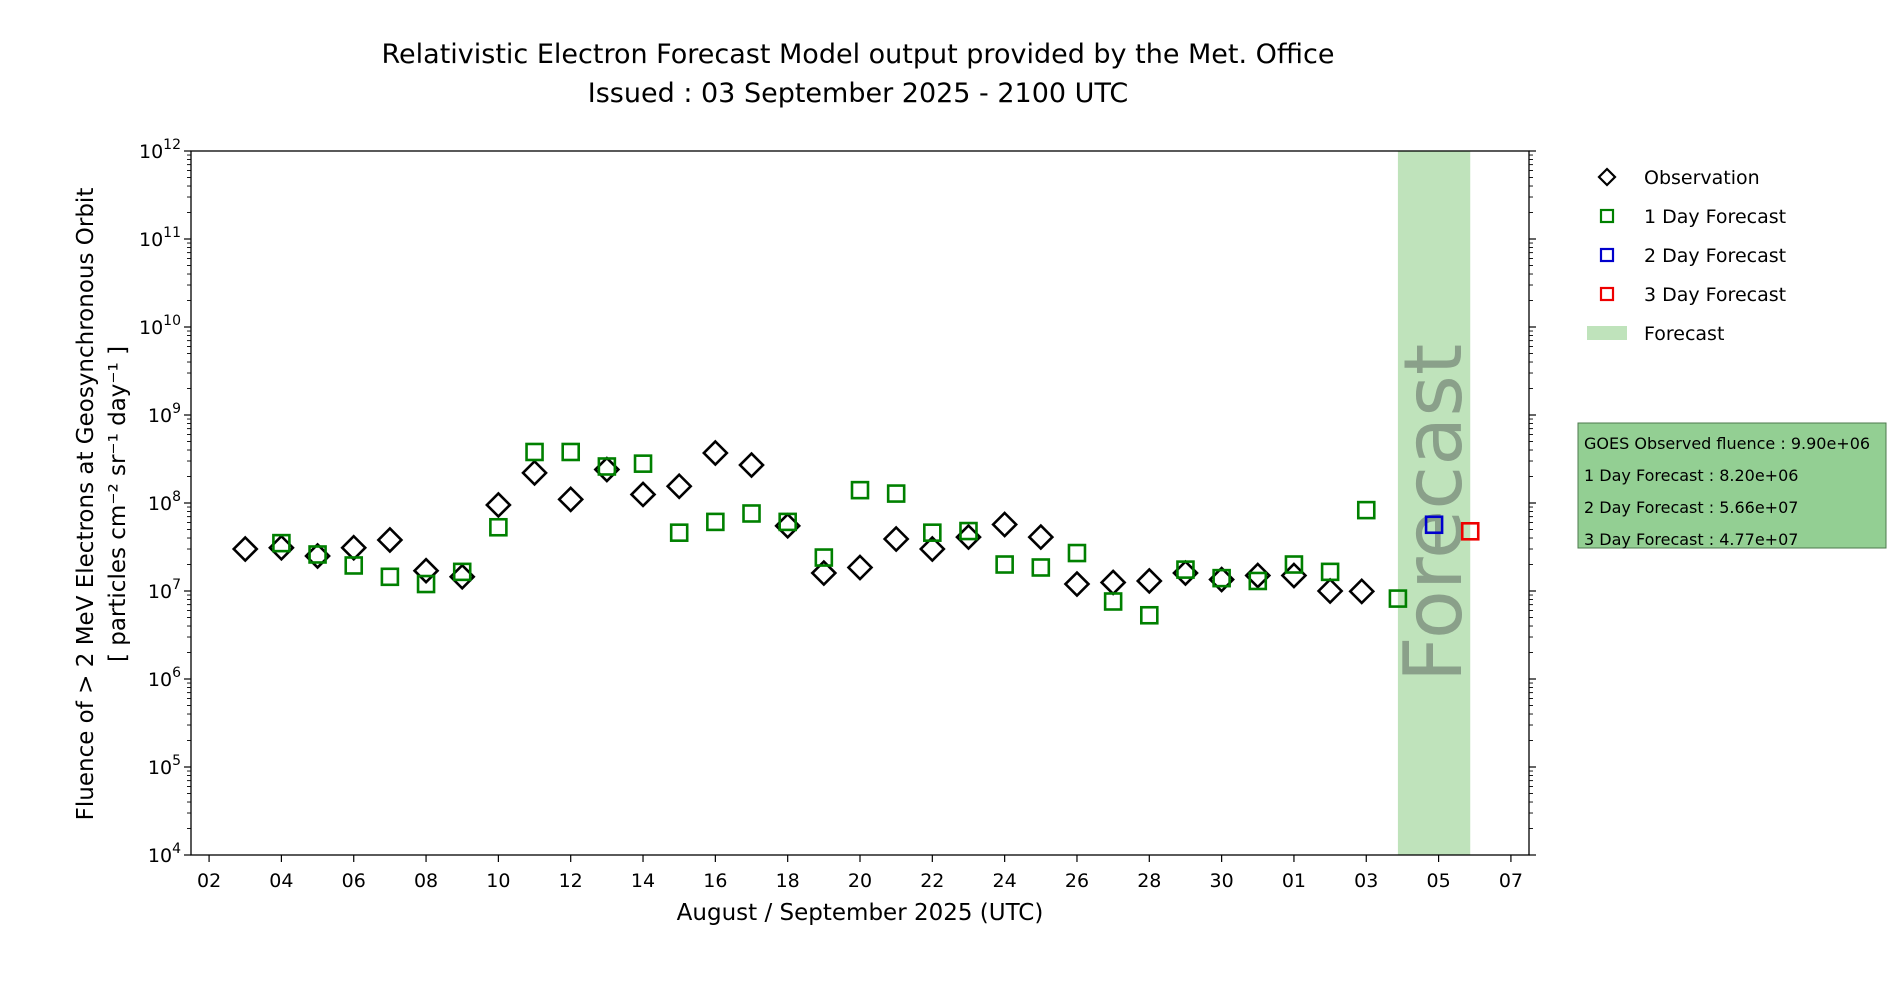  I want to click on x-tick-label: 08, so click(426, 881).